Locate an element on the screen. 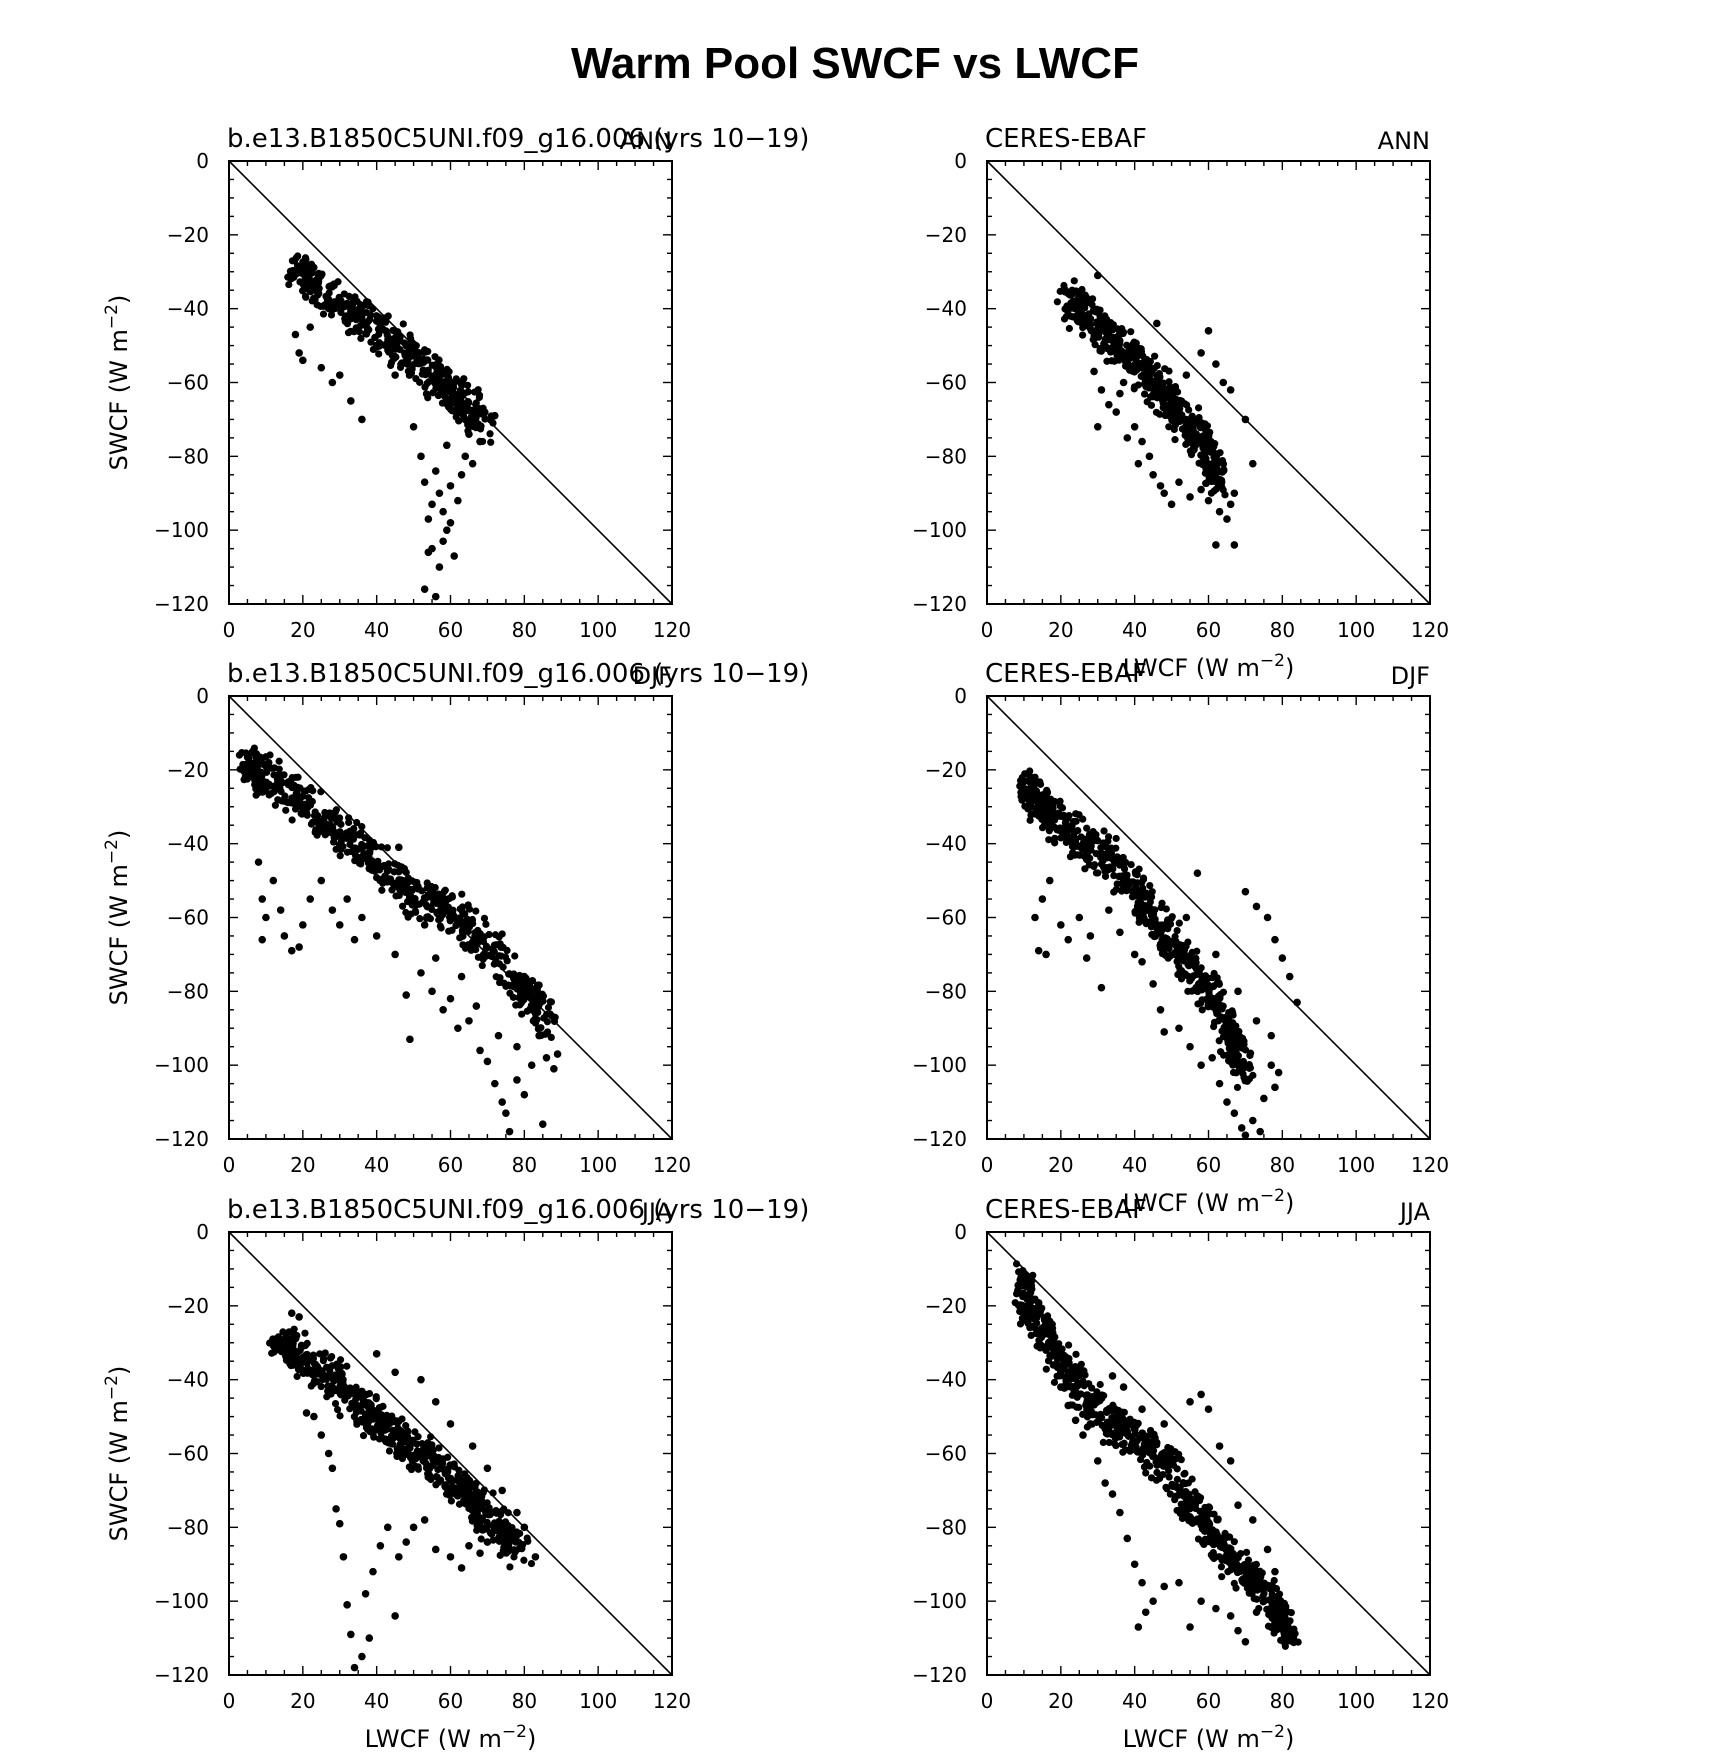  panel-left-title: b.e13.B1850C5UNI.f09_g16.006 (yrs 10−19) is located at coordinates (518, 674).